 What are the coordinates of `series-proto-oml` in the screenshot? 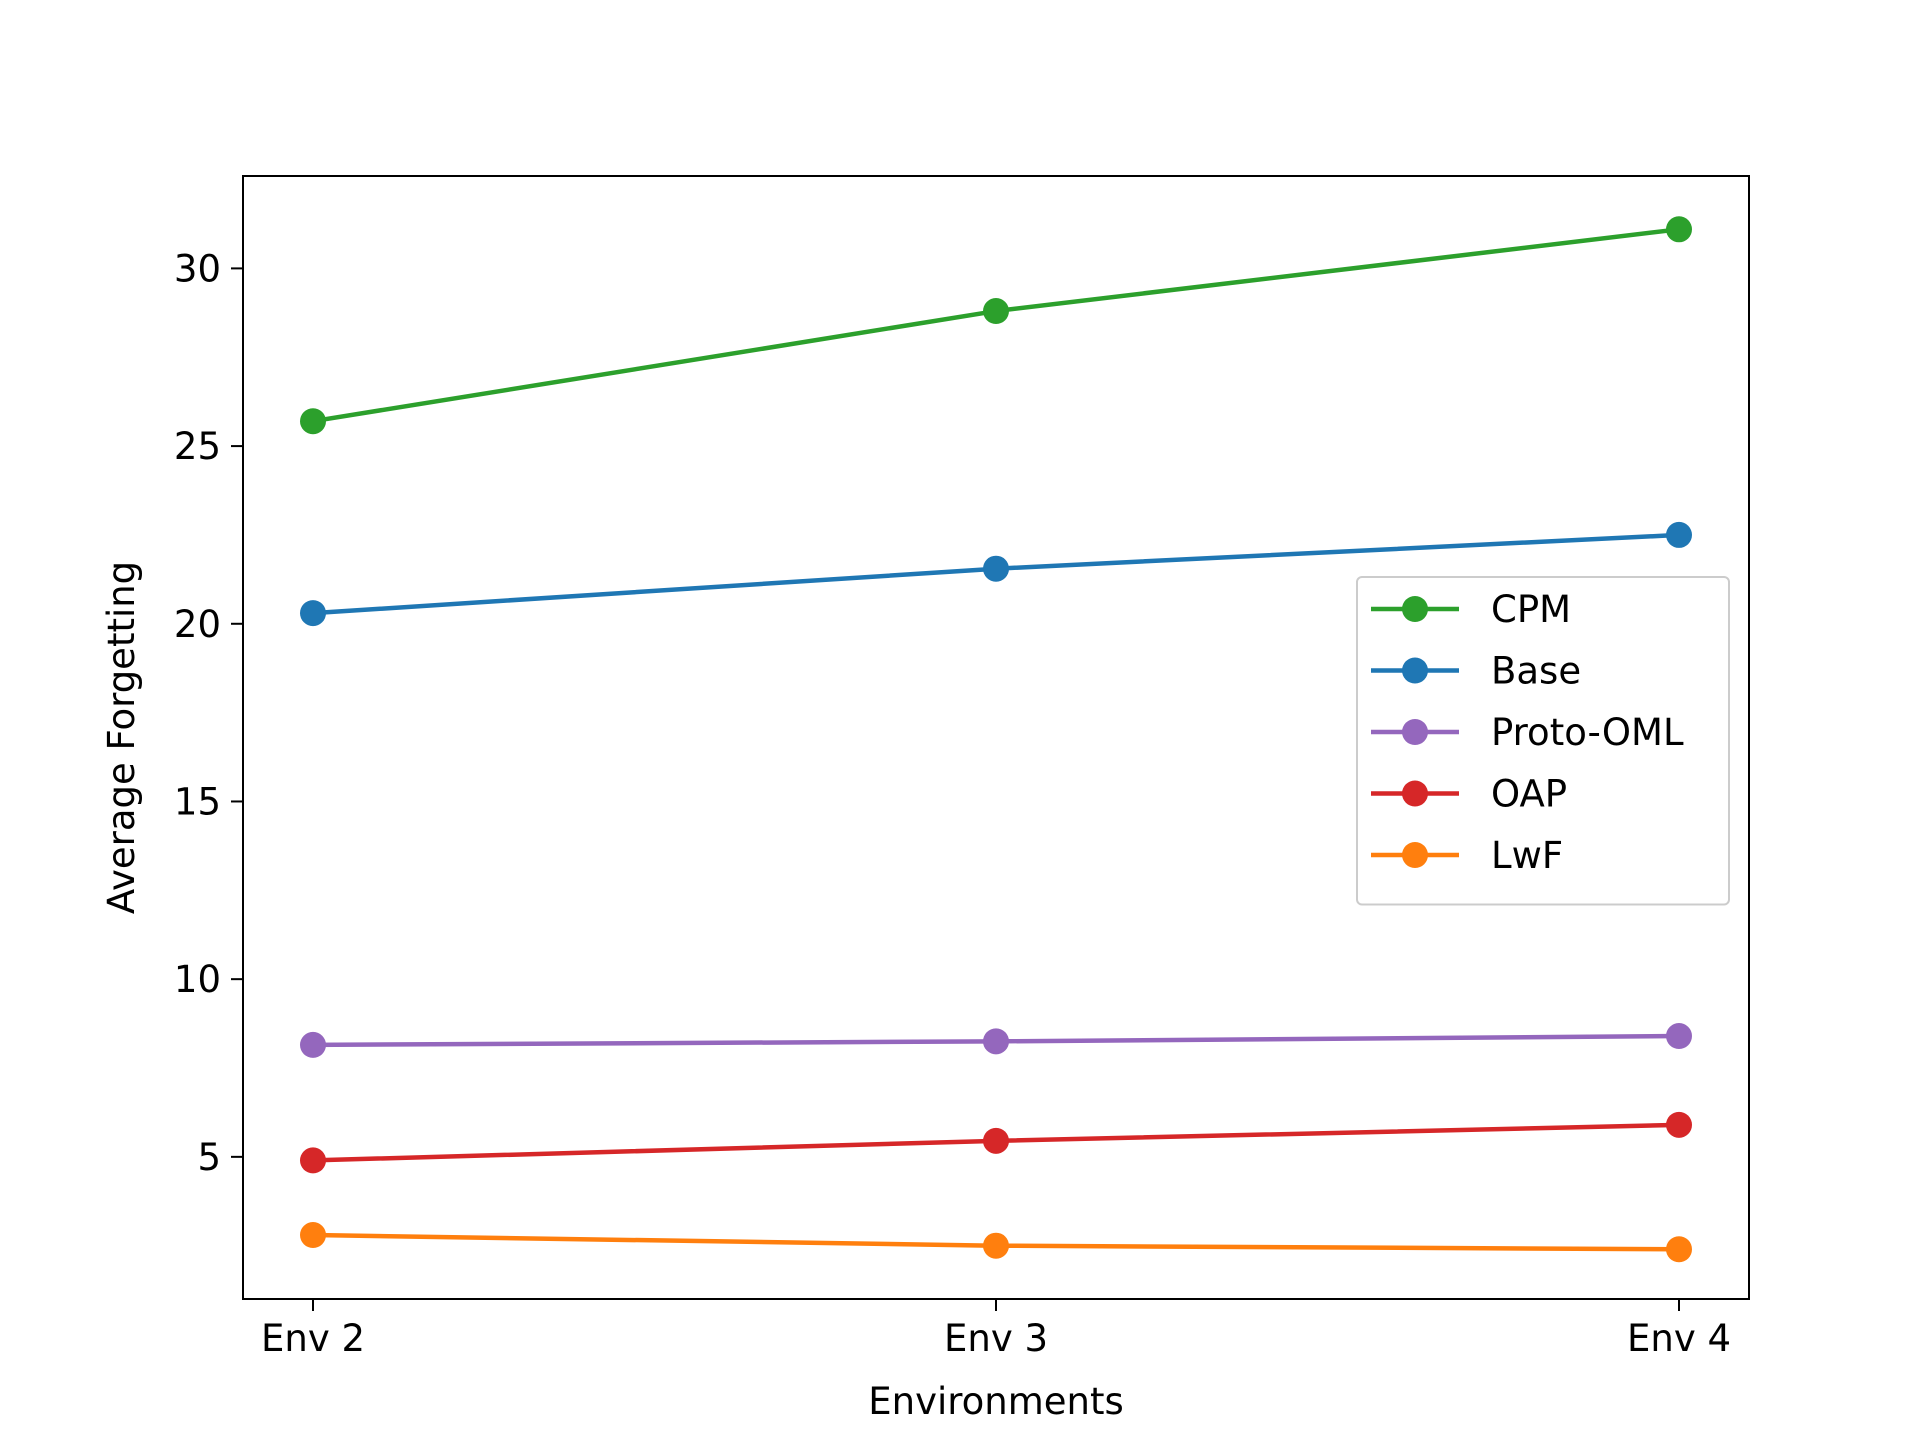 It's located at (996, 1040).